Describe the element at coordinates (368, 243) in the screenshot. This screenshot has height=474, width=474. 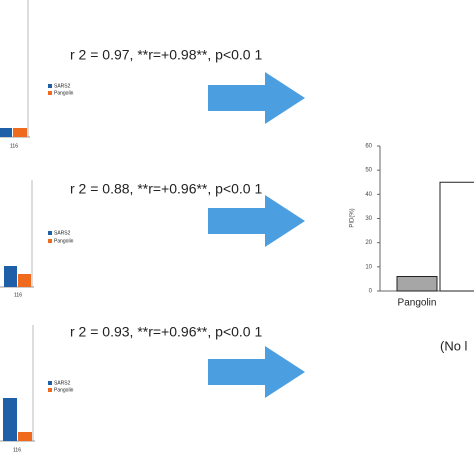
I see `y-tick-label: 20` at that location.